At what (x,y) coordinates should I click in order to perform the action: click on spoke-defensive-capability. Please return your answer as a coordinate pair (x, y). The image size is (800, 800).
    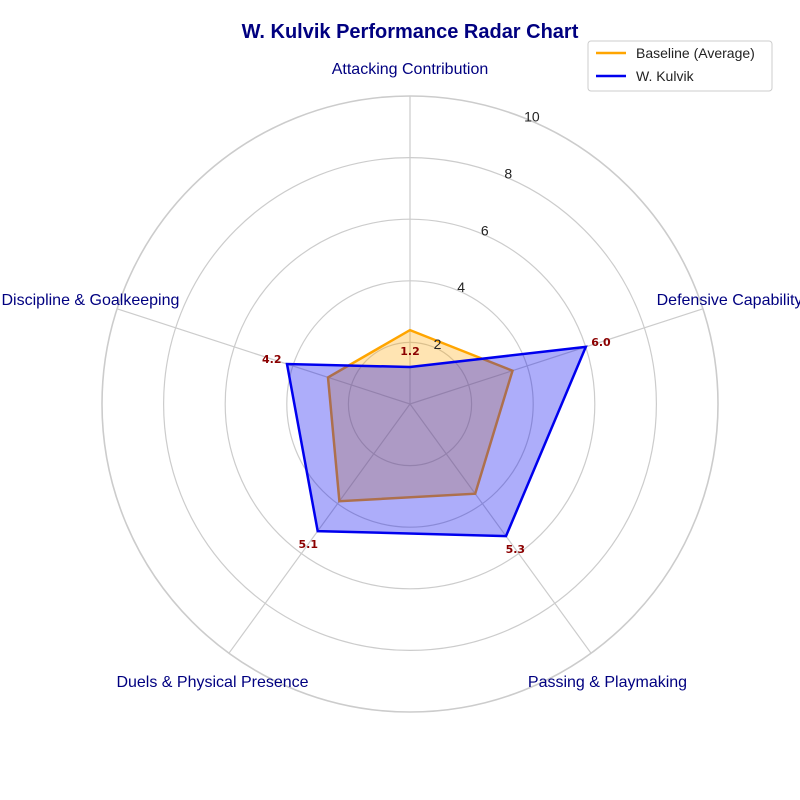
    Looking at the image, I should click on (556, 356).